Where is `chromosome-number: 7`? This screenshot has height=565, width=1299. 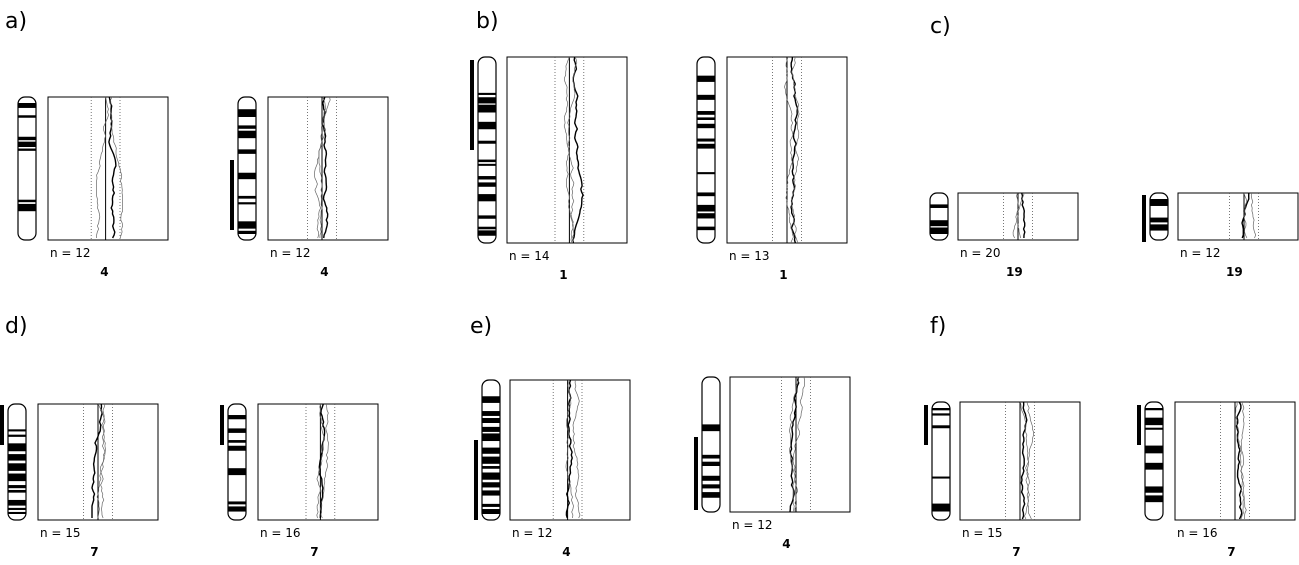
chromosome-number: 7 is located at coordinates (1016, 552).